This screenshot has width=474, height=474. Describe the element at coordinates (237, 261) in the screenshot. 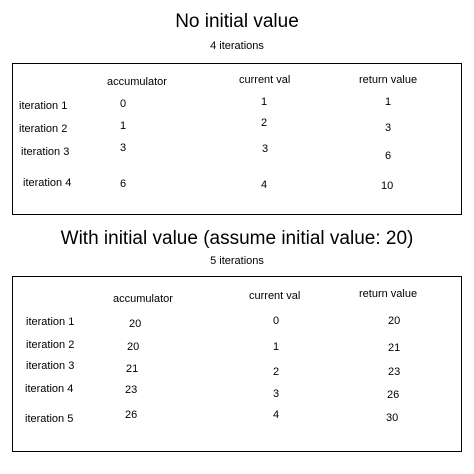

I see `section-2-subtitle: 5 iterations` at that location.